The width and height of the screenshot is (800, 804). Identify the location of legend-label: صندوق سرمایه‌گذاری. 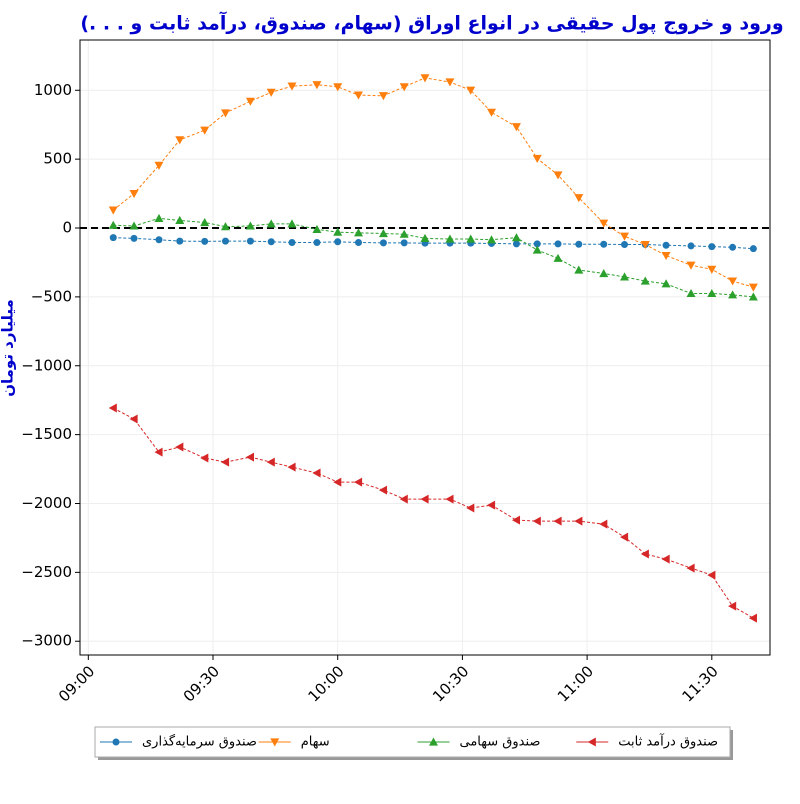
(199, 742).